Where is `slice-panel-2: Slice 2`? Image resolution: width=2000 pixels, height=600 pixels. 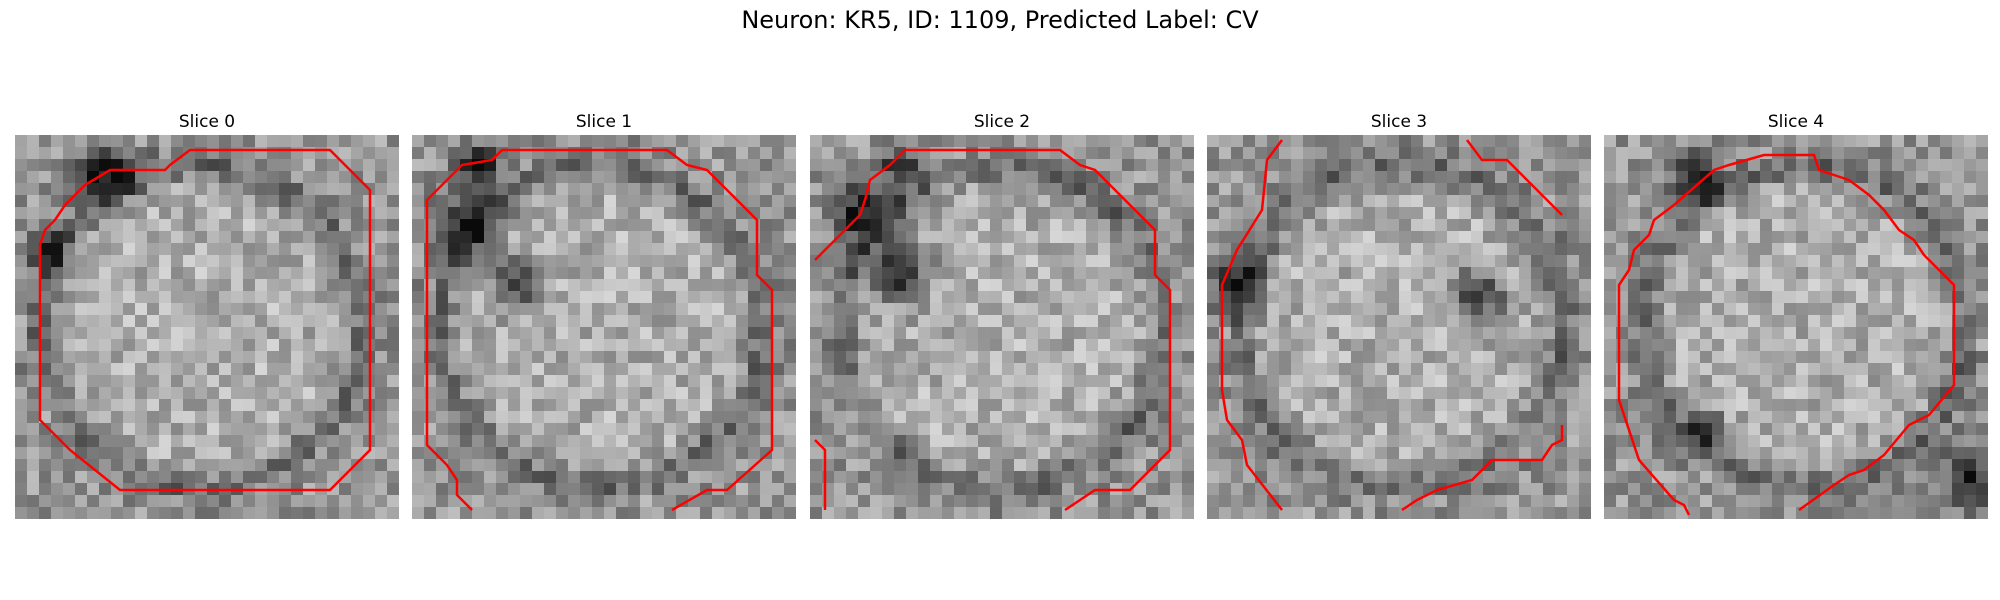 slice-panel-2: Slice 2 is located at coordinates (1002, 314).